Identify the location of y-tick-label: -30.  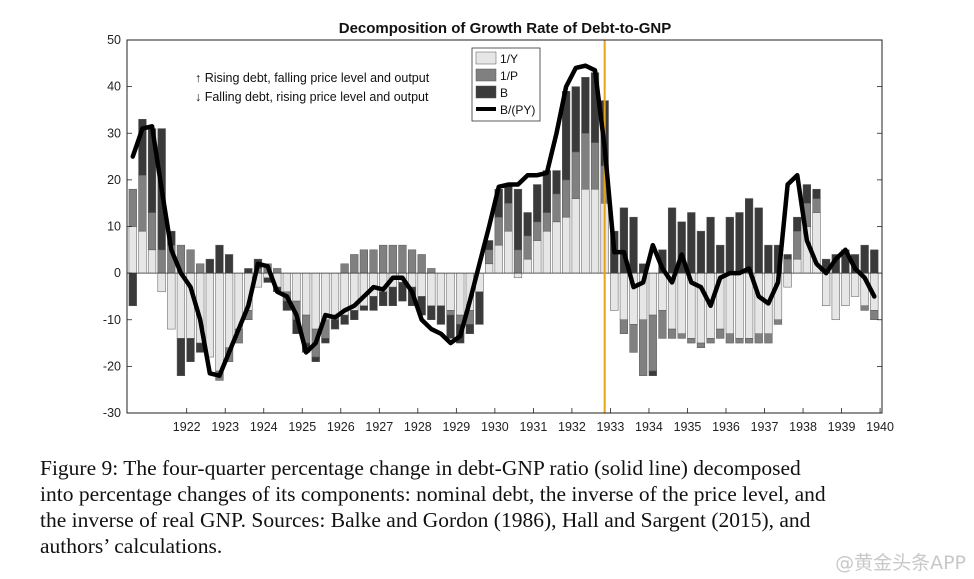
(112, 413).